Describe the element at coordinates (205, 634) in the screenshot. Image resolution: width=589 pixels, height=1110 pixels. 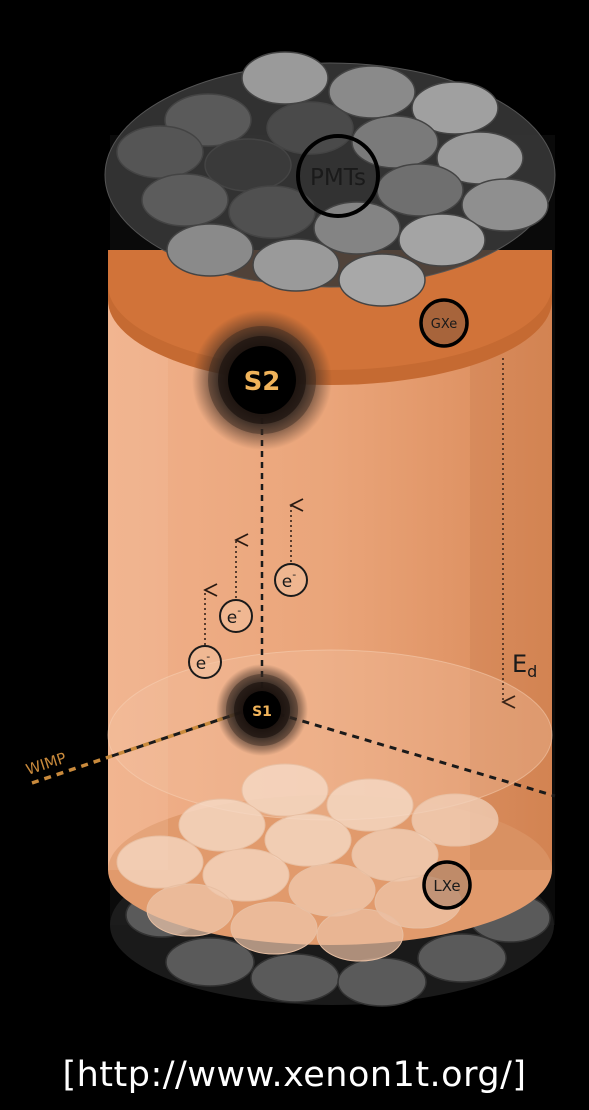
I see `electron-1: e-` at that location.